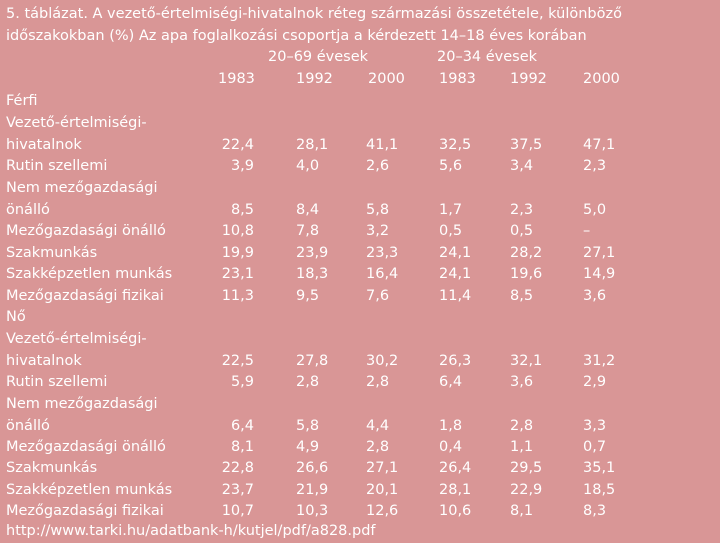 The width and height of the screenshot is (720, 543). Describe the element at coordinates (308, 166) in the screenshot. I see `table-cell: 4,0` at that location.